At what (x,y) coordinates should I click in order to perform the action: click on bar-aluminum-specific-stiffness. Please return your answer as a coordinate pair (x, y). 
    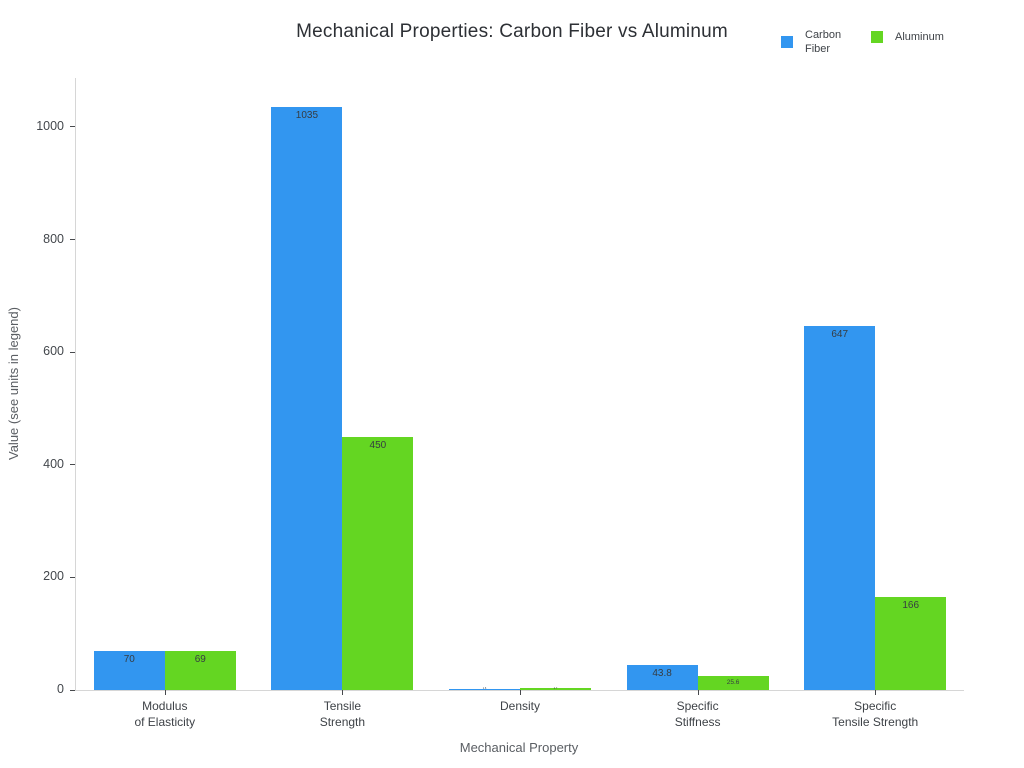
    Looking at the image, I should click on (733, 682).